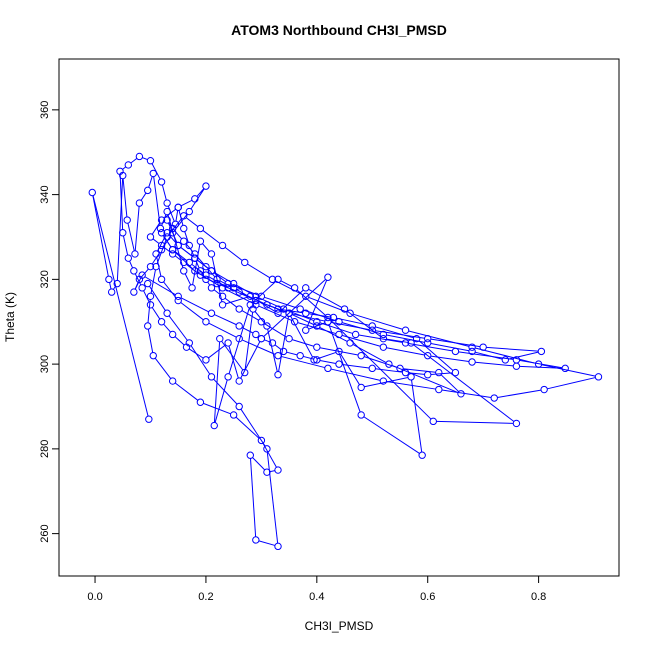  I want to click on y-tick-label: 360, so click(45, 110).